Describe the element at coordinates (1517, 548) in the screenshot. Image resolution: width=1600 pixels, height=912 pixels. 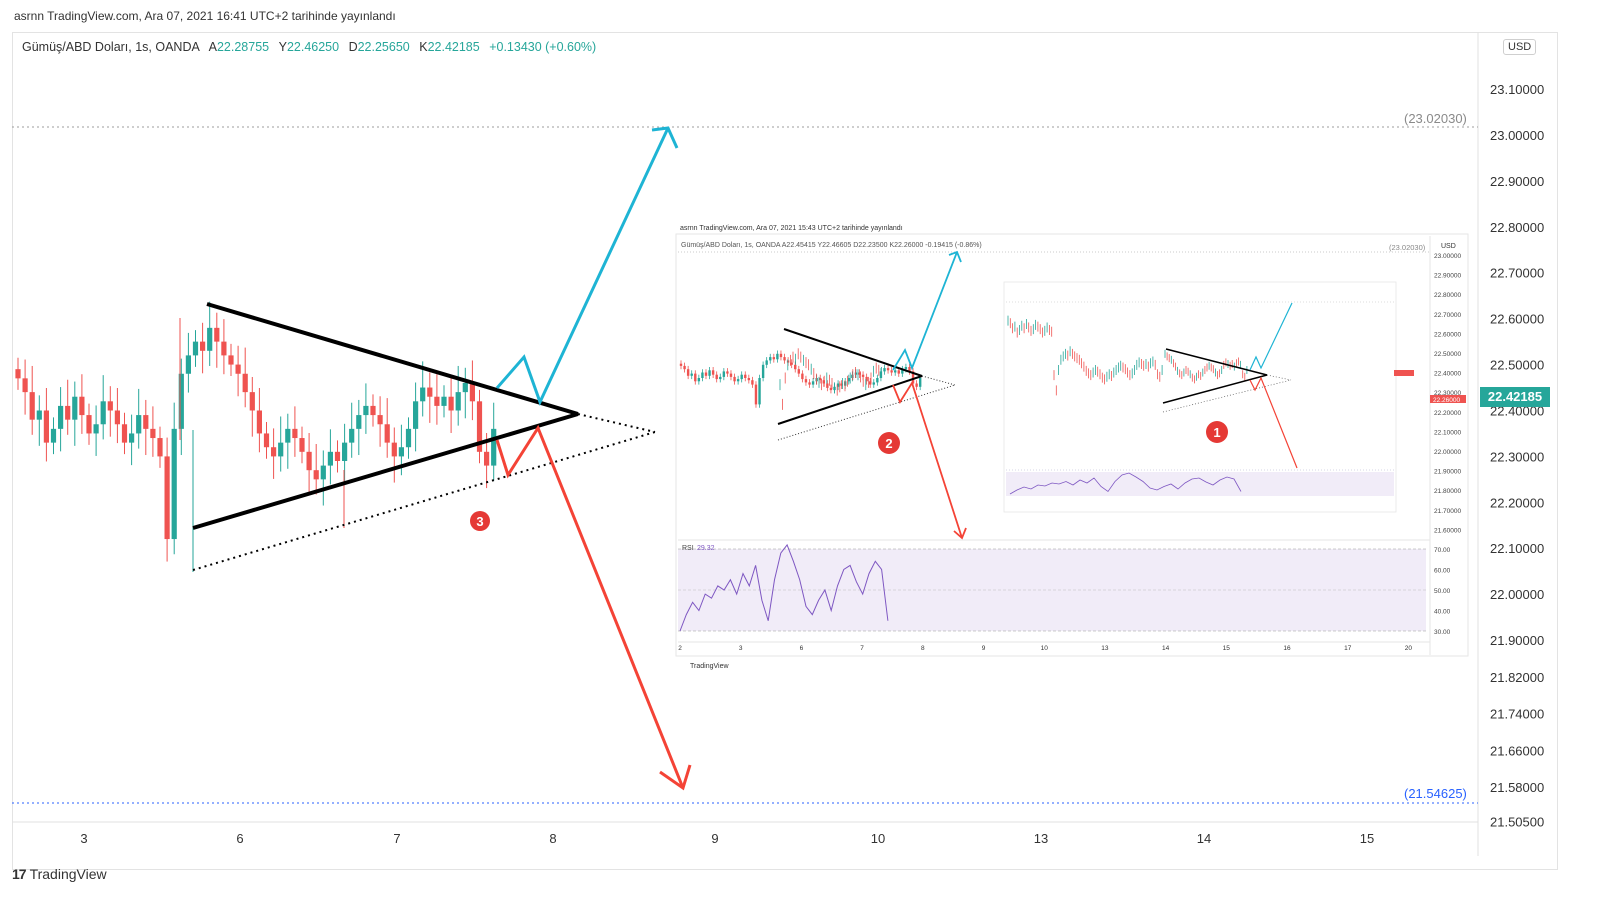
I see `y-tick-label: 22.10000` at that location.